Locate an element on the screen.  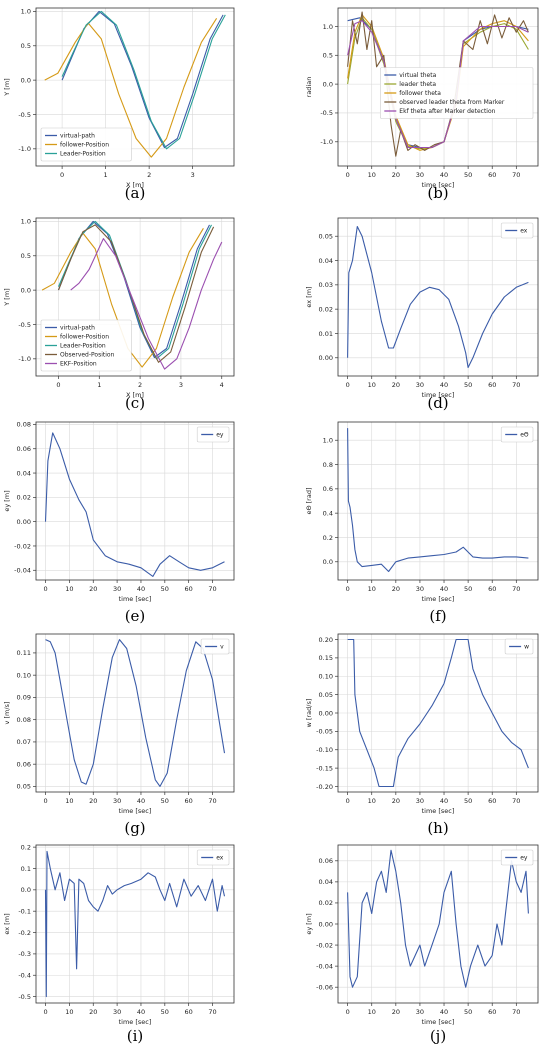
legend-label: virtual-path is located at coordinates (77, 136).